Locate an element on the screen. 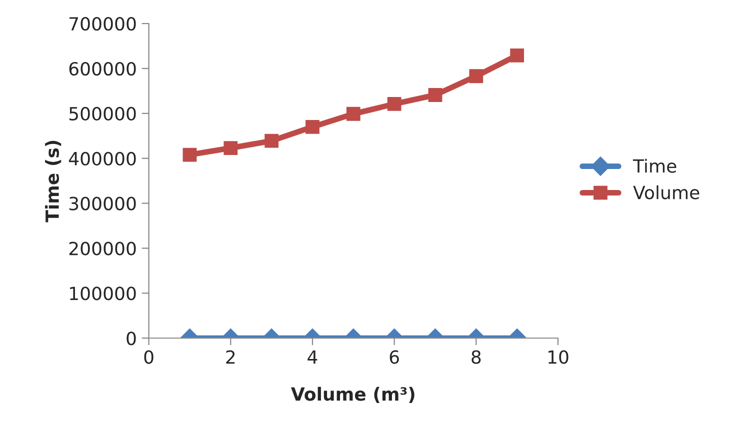 The height and width of the screenshot is (428, 744). y-tick-label: 600000 is located at coordinates (102, 69).